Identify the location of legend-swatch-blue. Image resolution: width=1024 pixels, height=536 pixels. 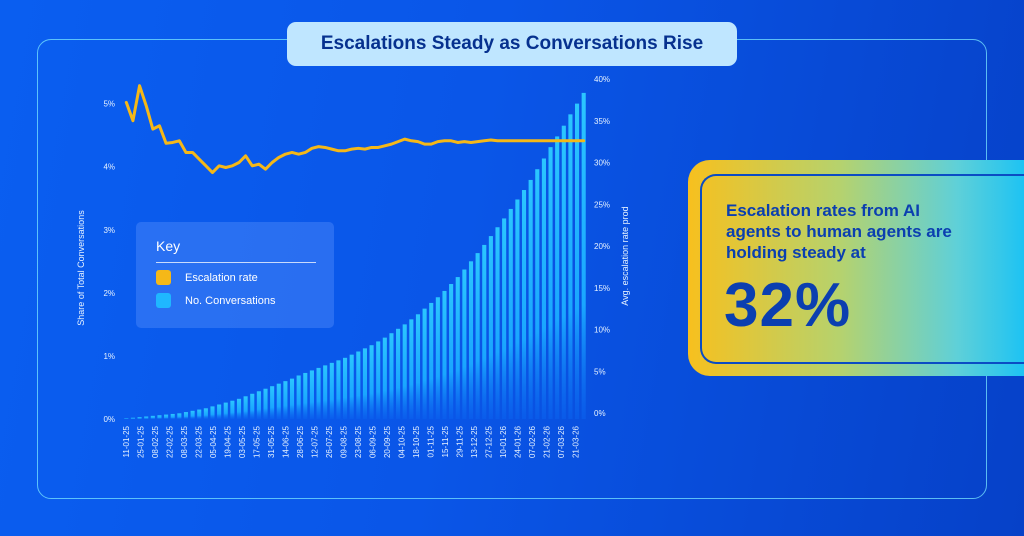
(163, 300).